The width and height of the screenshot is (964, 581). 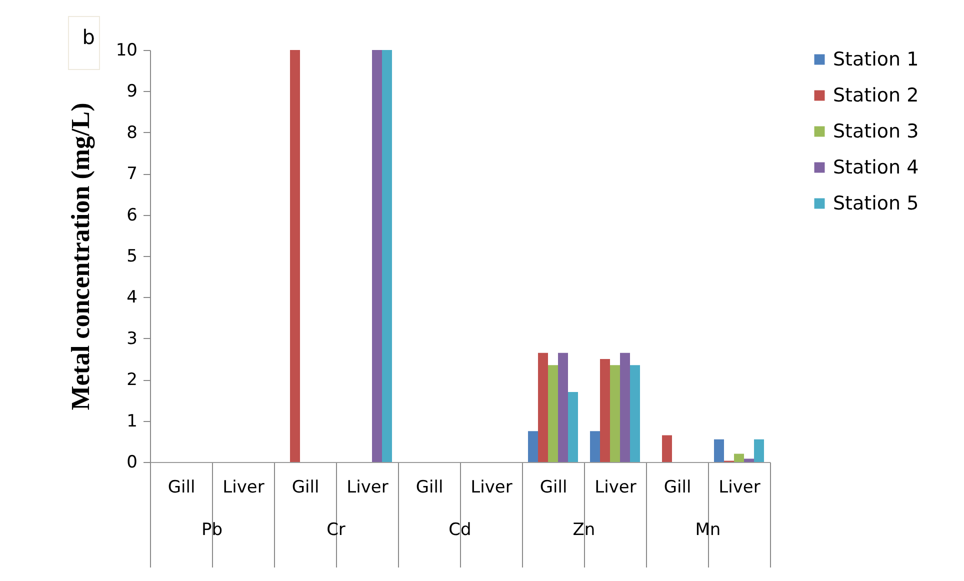 What do you see at coordinates (132, 215) in the screenshot?
I see `y-tick-label: 6` at bounding box center [132, 215].